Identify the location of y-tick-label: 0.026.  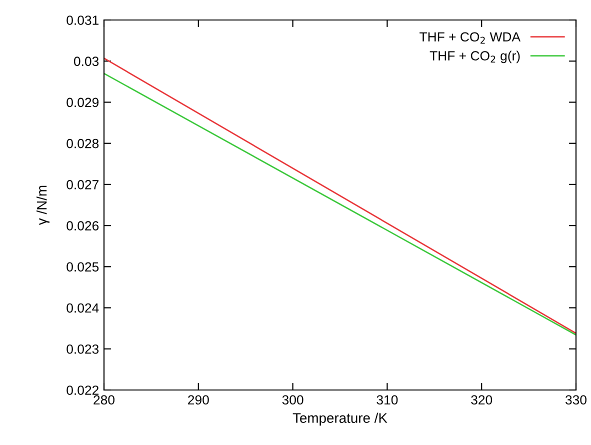
(82, 225).